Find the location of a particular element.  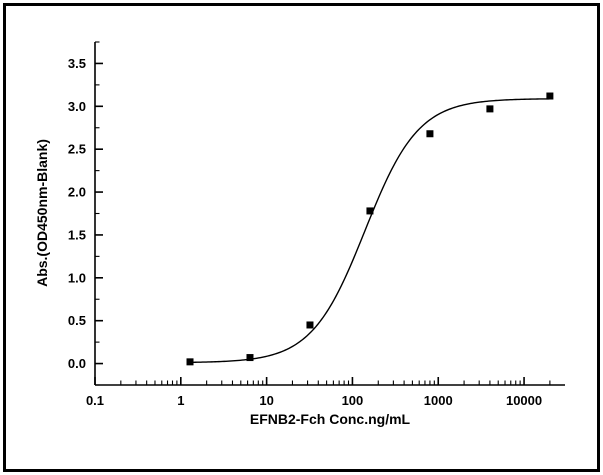

x-tick-label: 1000 is located at coordinates (438, 400).